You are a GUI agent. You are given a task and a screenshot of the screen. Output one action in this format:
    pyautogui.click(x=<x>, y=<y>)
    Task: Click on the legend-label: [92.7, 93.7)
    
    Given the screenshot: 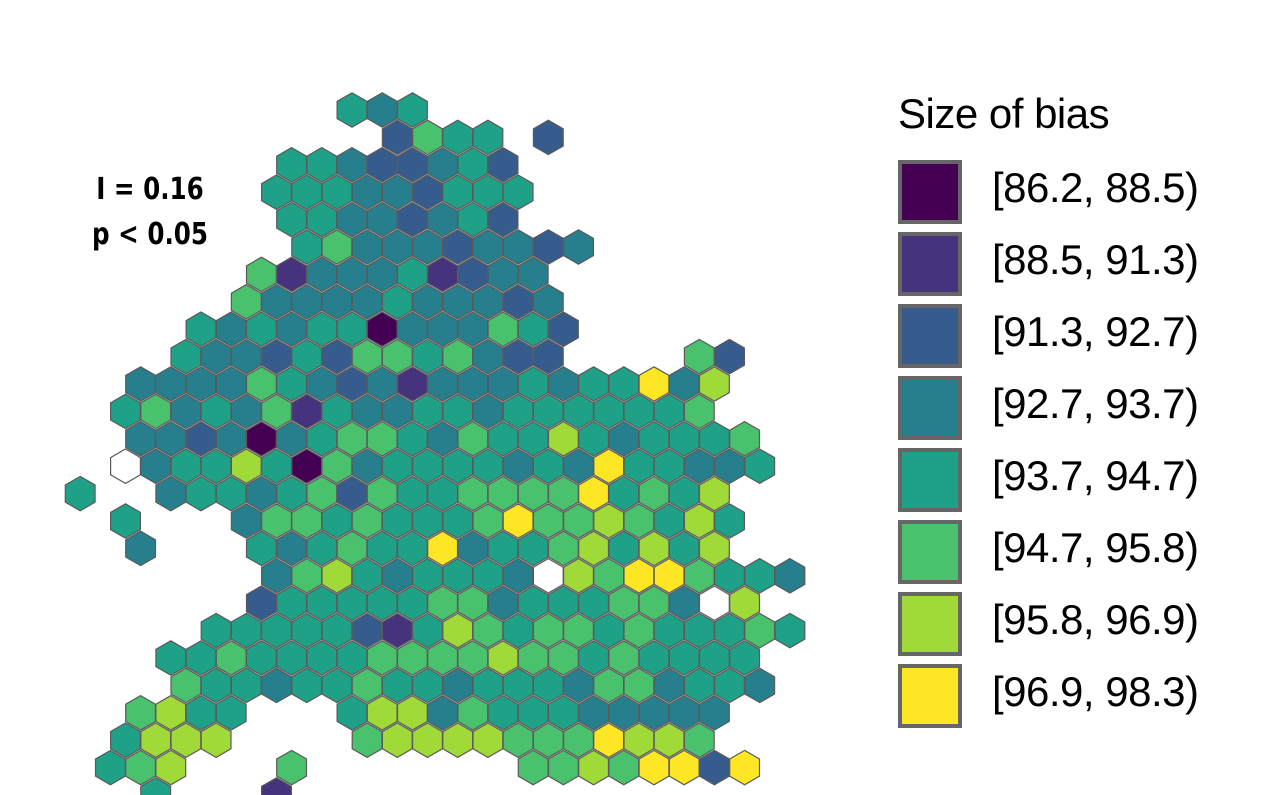 What is the action you would take?
    pyautogui.click(x=1095, y=403)
    